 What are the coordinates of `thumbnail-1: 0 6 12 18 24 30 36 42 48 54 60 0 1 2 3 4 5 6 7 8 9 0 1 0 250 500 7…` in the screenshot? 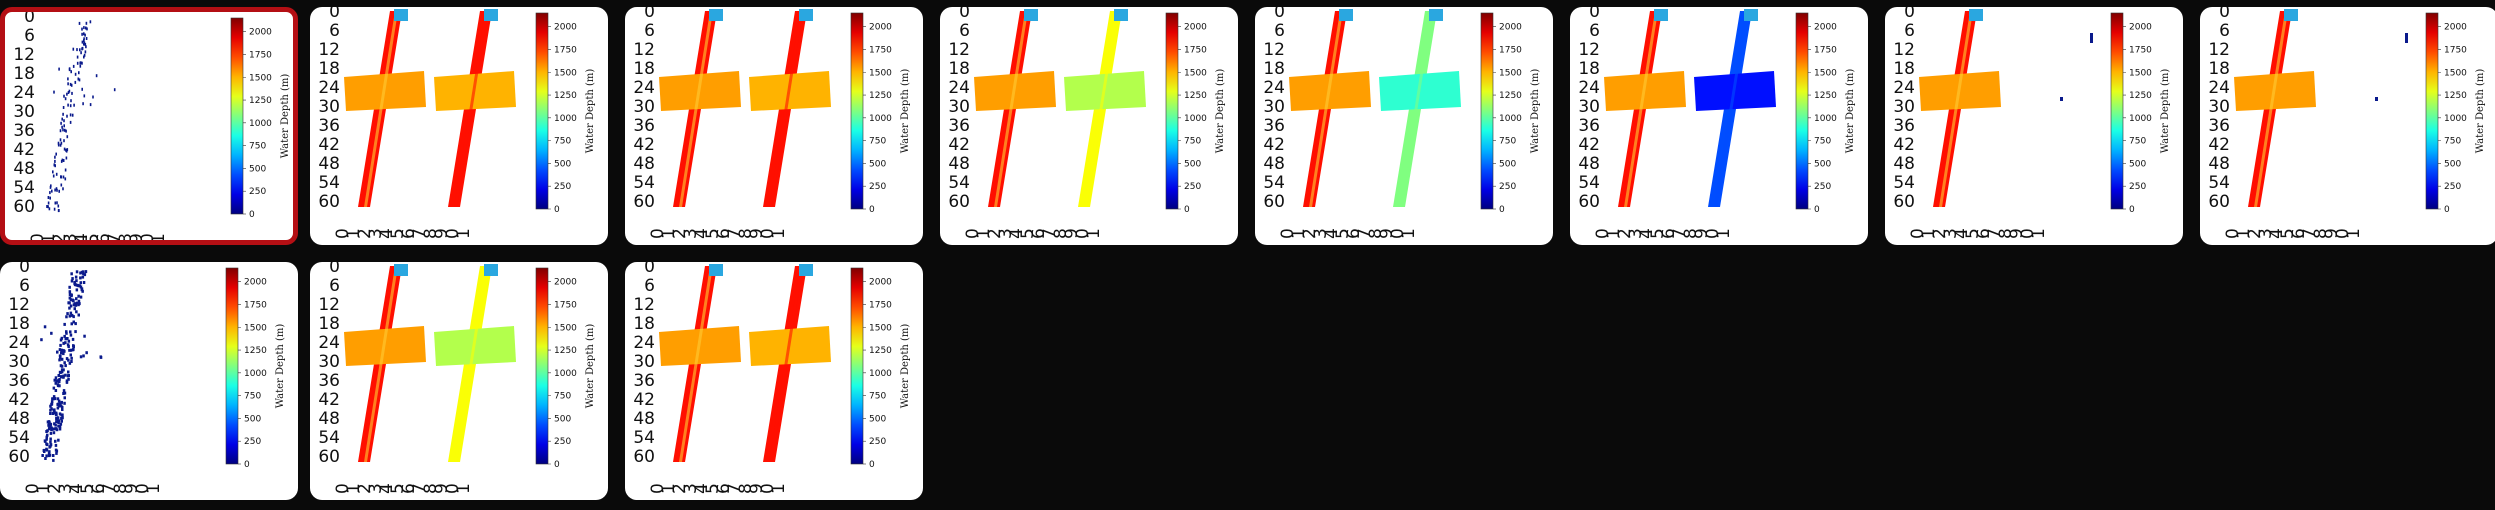 It's located at (149, 126).